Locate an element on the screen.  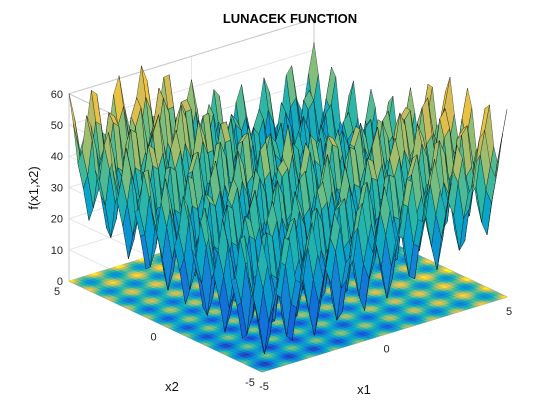
box-edge is located at coordinates (191, 56).